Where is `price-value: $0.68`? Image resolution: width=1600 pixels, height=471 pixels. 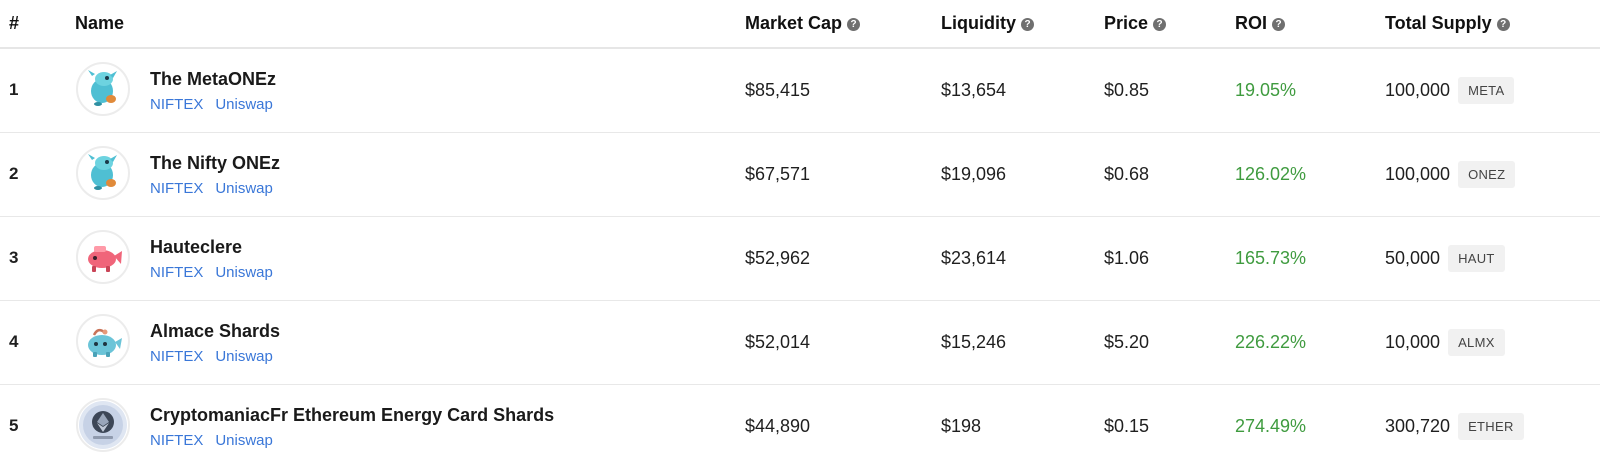
price-value: $0.68 is located at coordinates (1127, 174).